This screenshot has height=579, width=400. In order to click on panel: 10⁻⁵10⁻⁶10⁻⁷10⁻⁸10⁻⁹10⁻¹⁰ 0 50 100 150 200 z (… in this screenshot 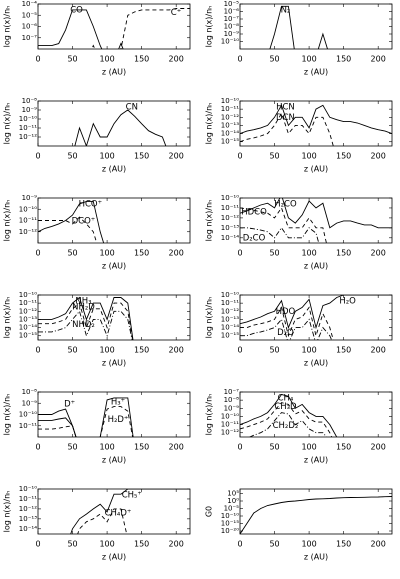, I will do `click(299, 38)`.